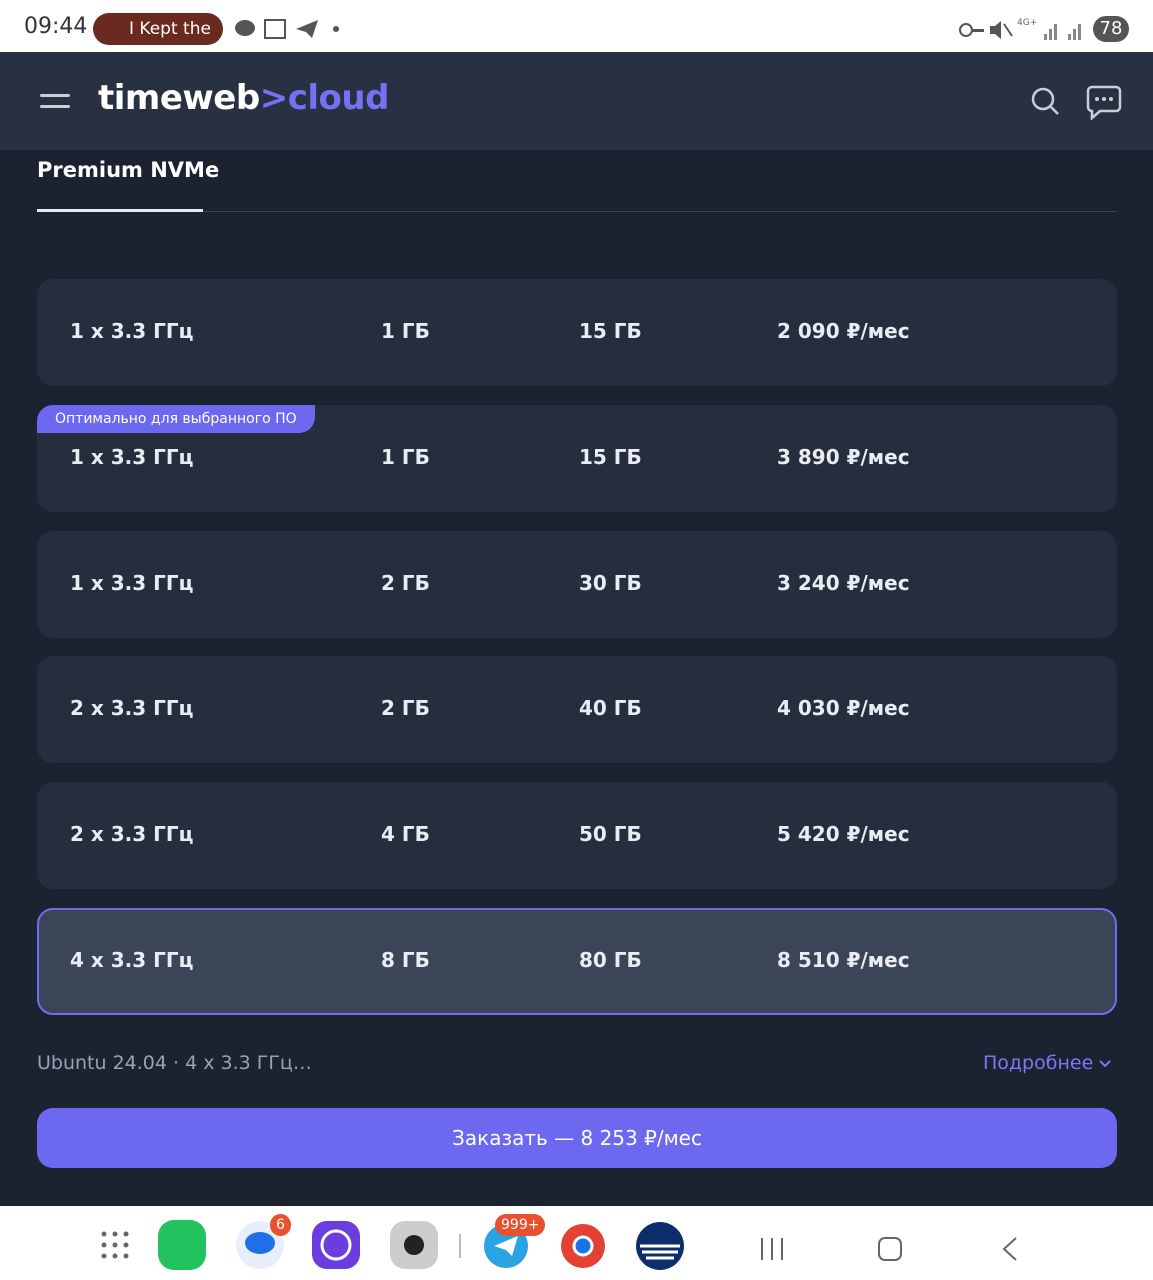 Image resolution: width=1153 pixels, height=1280 pixels. Describe the element at coordinates (843, 960) in the screenshot. I see `plan-price: 8 510 ₽/мес` at that location.